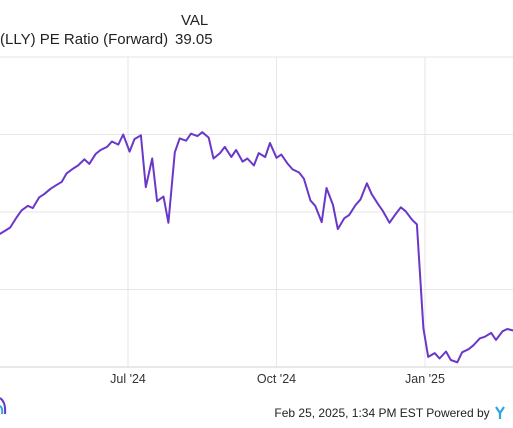 The height and width of the screenshot is (428, 513). I want to click on chart-footer: Feb 25, 2025, 1:34 PM EST Powered by, so click(389, 413).